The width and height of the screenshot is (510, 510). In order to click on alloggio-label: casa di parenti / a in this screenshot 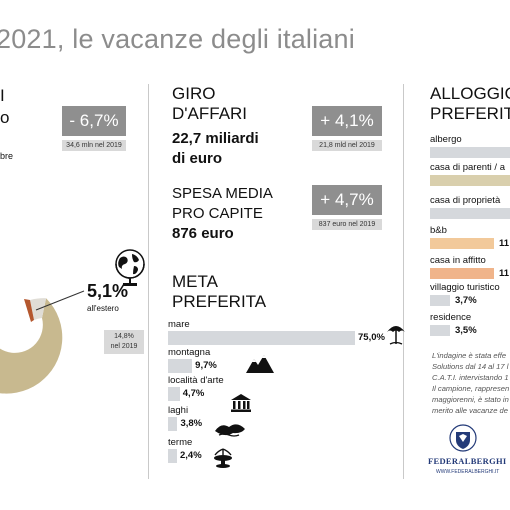, I will do `click(467, 167)`.